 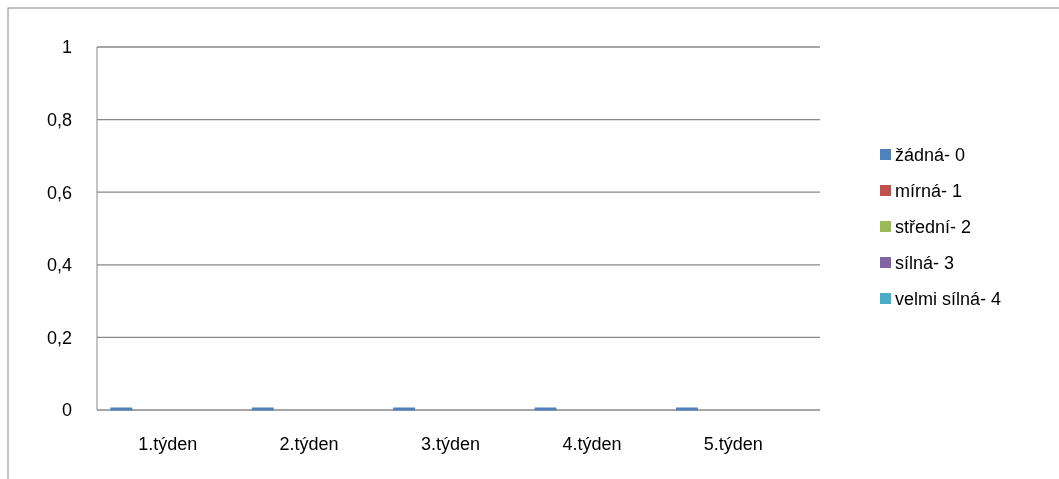 I want to click on y-tick-label: 0,6, so click(x=59, y=192).